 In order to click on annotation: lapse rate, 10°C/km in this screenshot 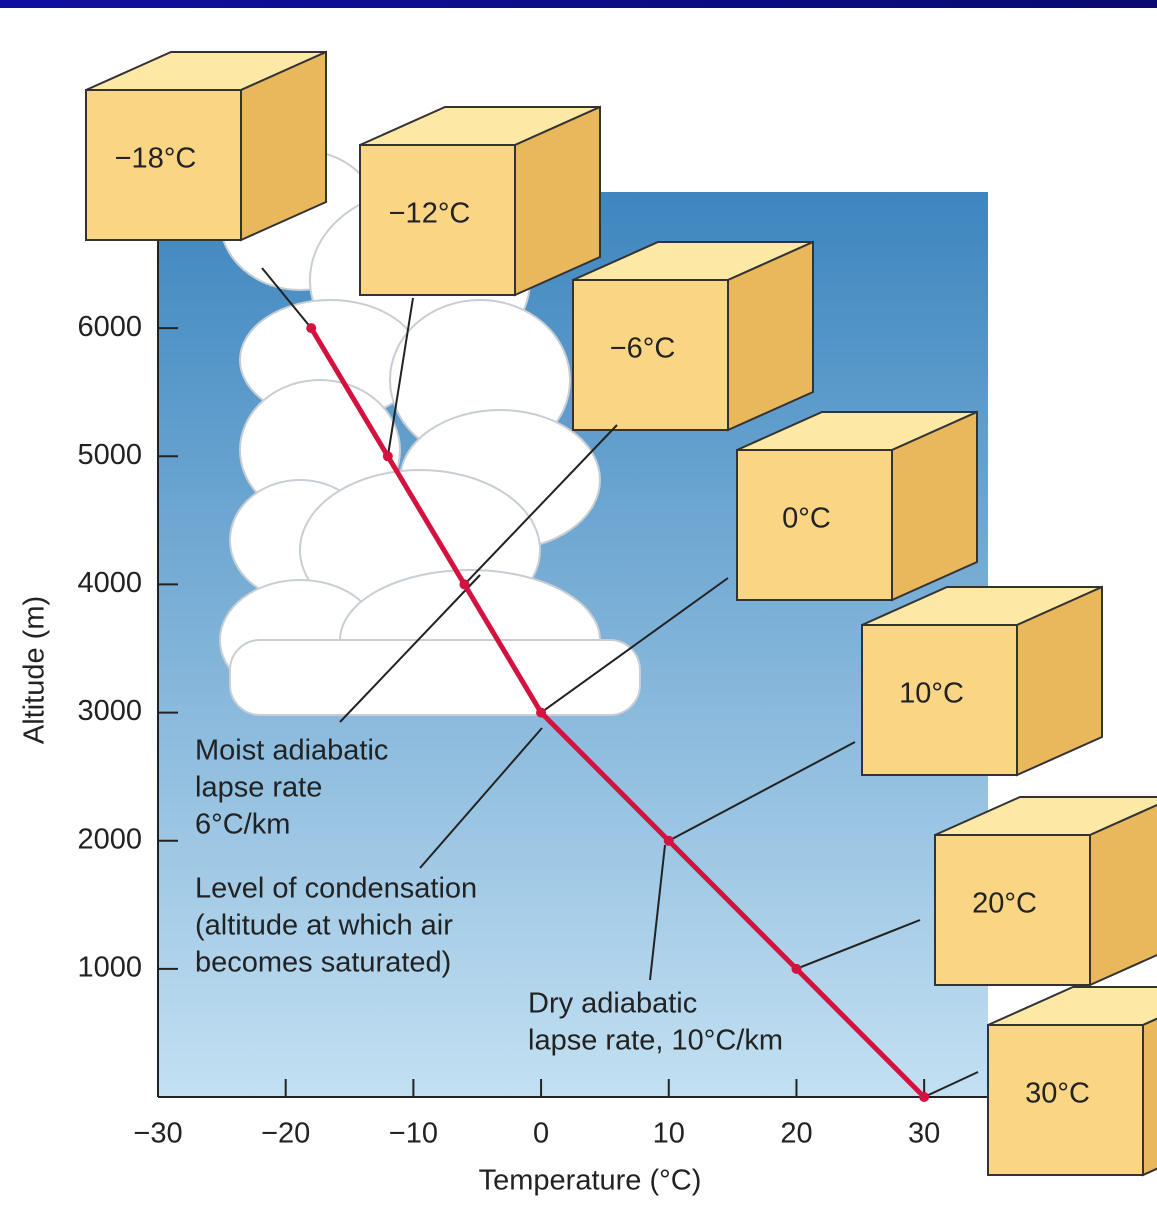, I will do `click(655, 1041)`.